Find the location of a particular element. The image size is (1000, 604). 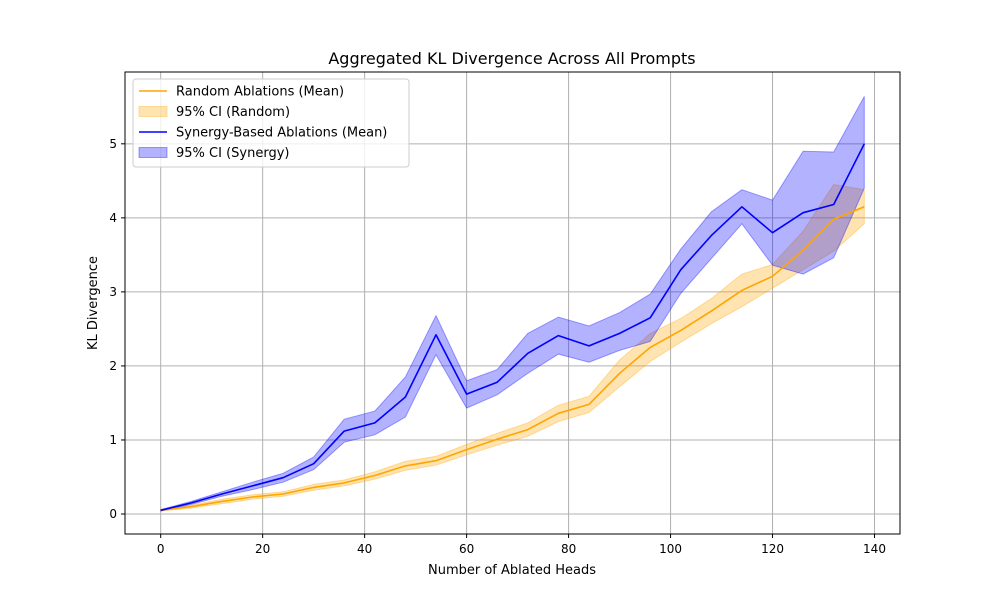

legend-label: 95% CI (Random) is located at coordinates (233, 112).